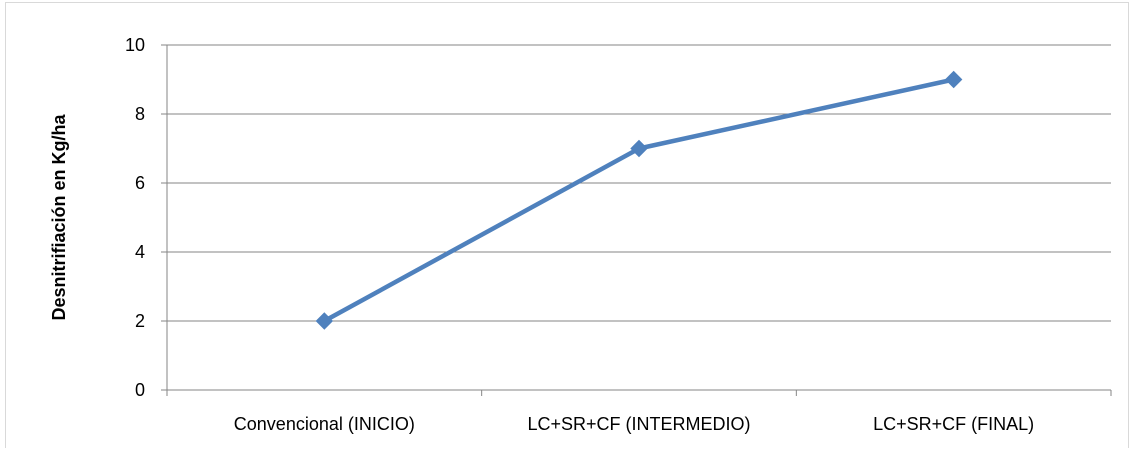 The width and height of the screenshot is (1131, 451). Describe the element at coordinates (324, 424) in the screenshot. I see `x-category-label: Convencional (INICIO)` at that location.